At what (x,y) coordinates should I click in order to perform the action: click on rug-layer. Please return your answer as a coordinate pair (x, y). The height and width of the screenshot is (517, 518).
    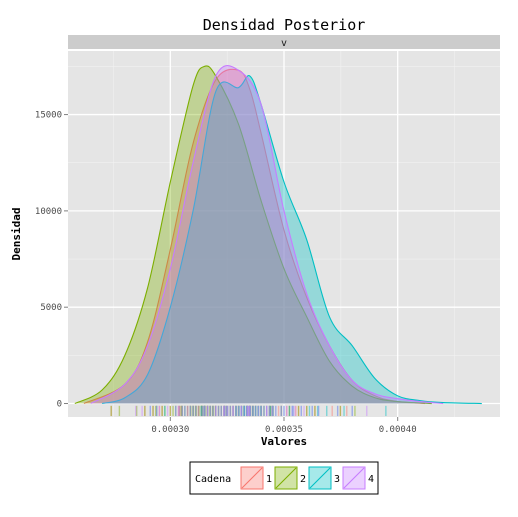
    Looking at the image, I should click on (248, 411).